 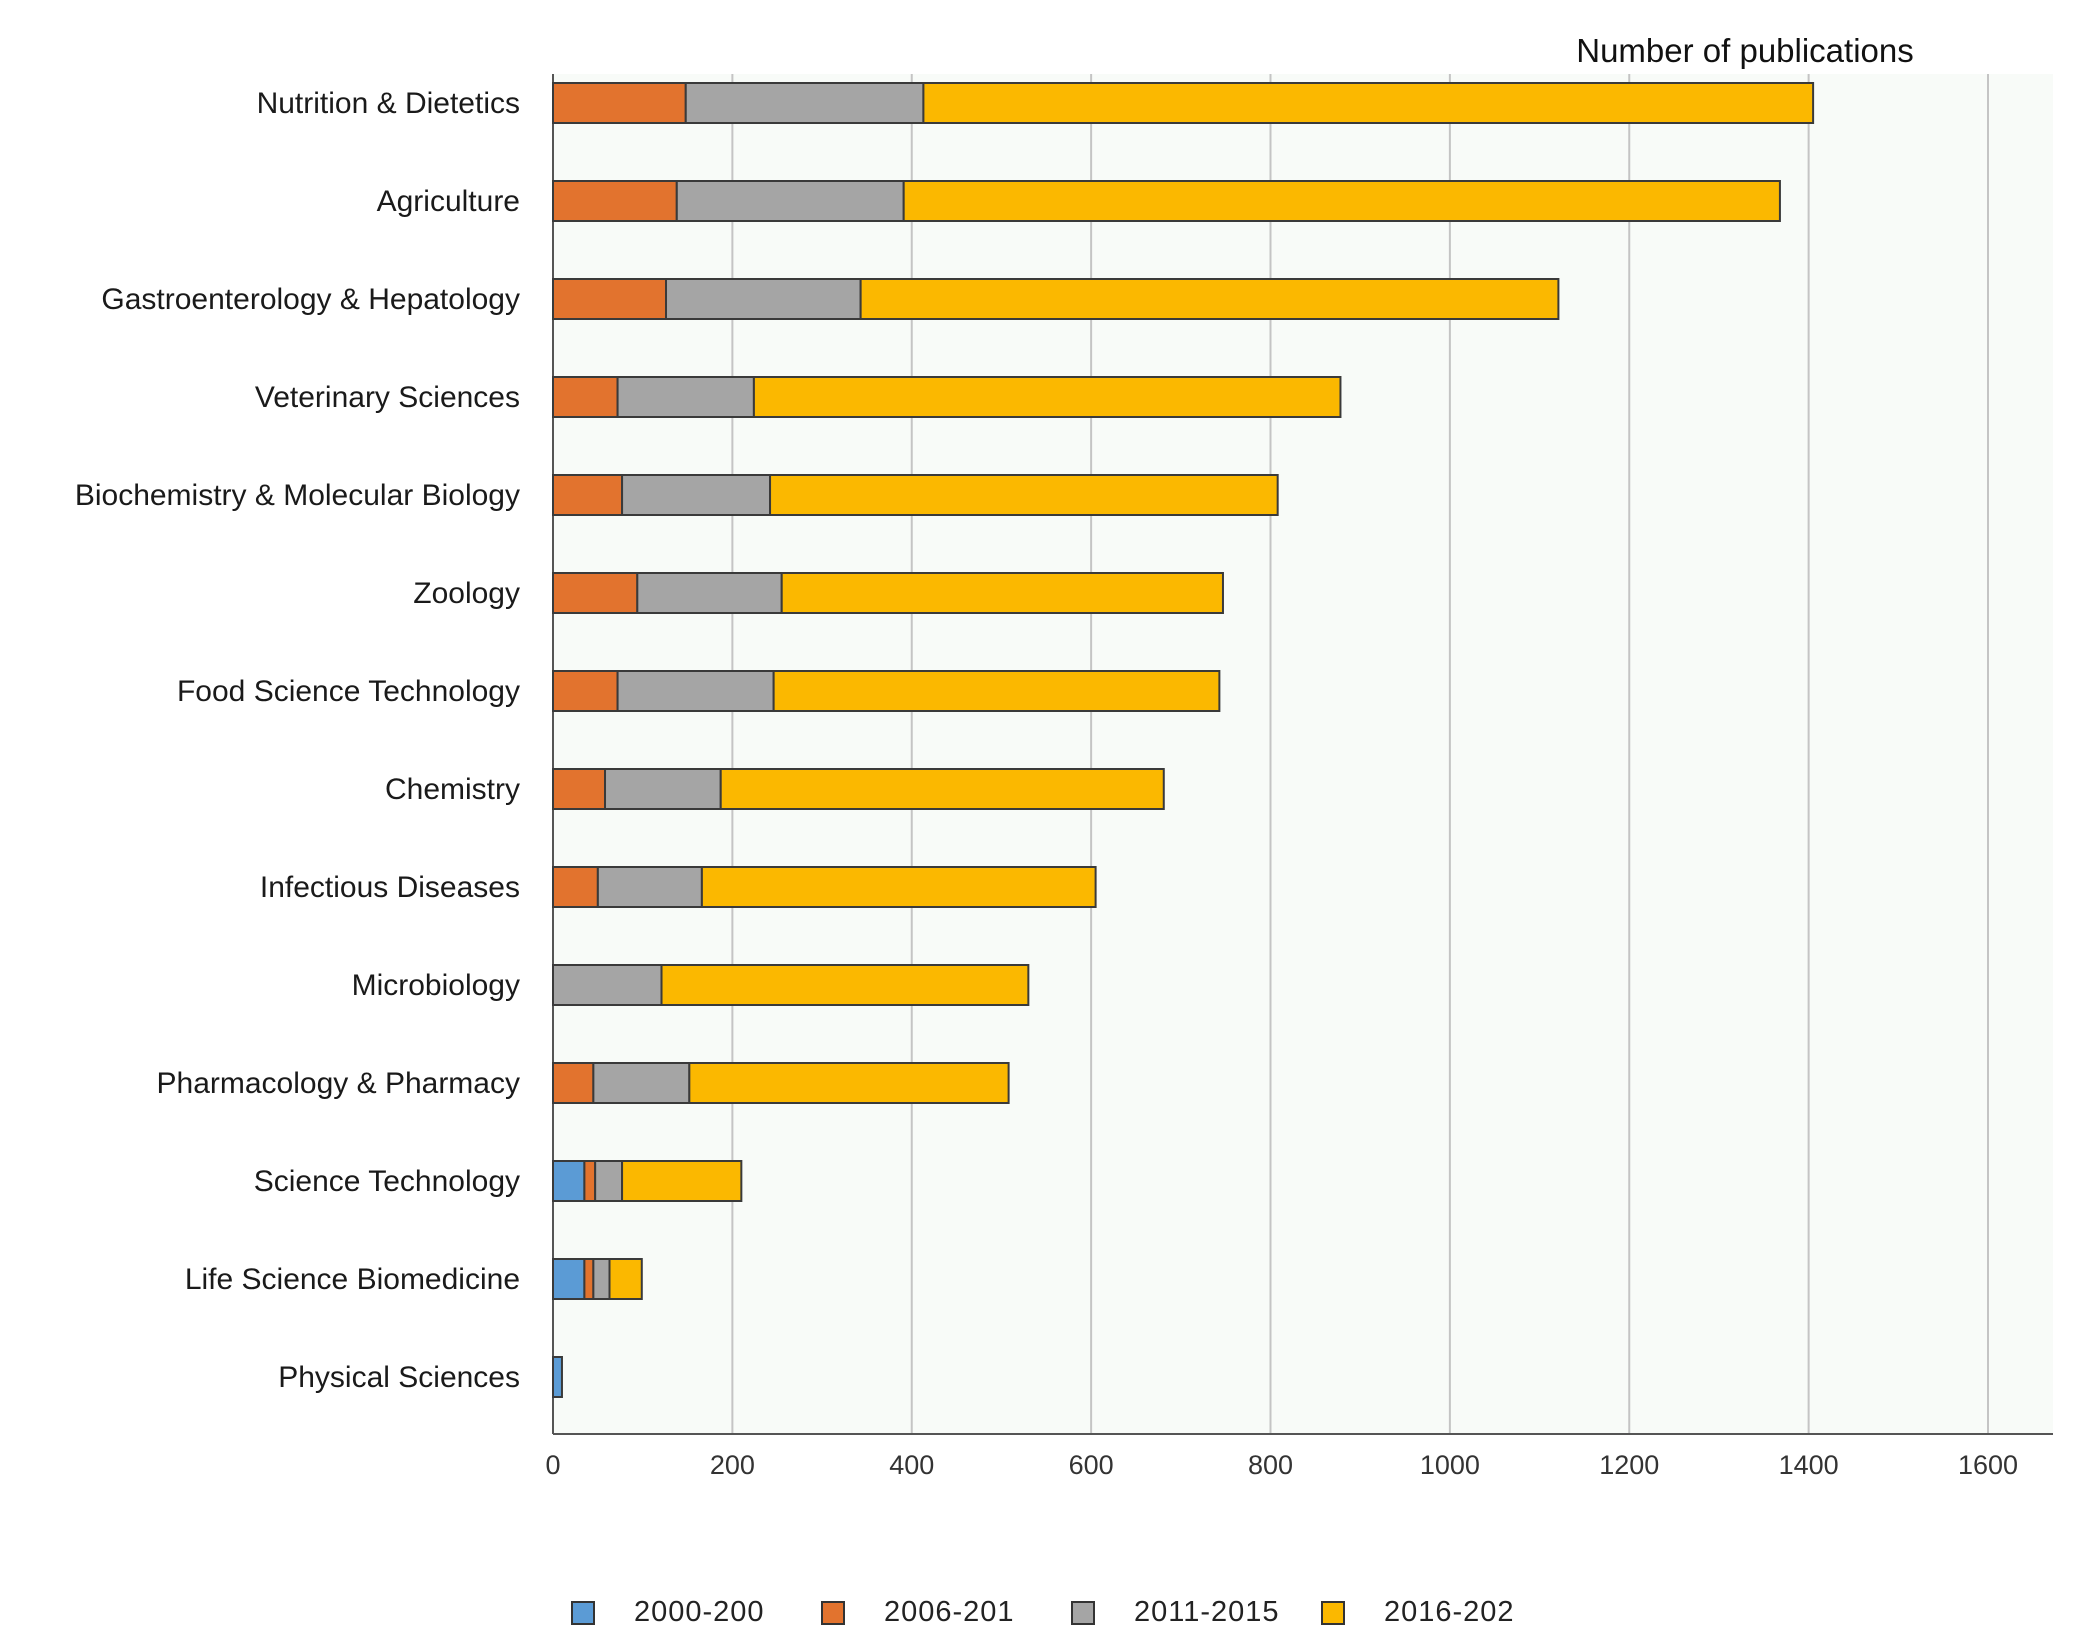 I want to click on category-label: Gastroenterology & Hepatology, so click(x=310, y=299).